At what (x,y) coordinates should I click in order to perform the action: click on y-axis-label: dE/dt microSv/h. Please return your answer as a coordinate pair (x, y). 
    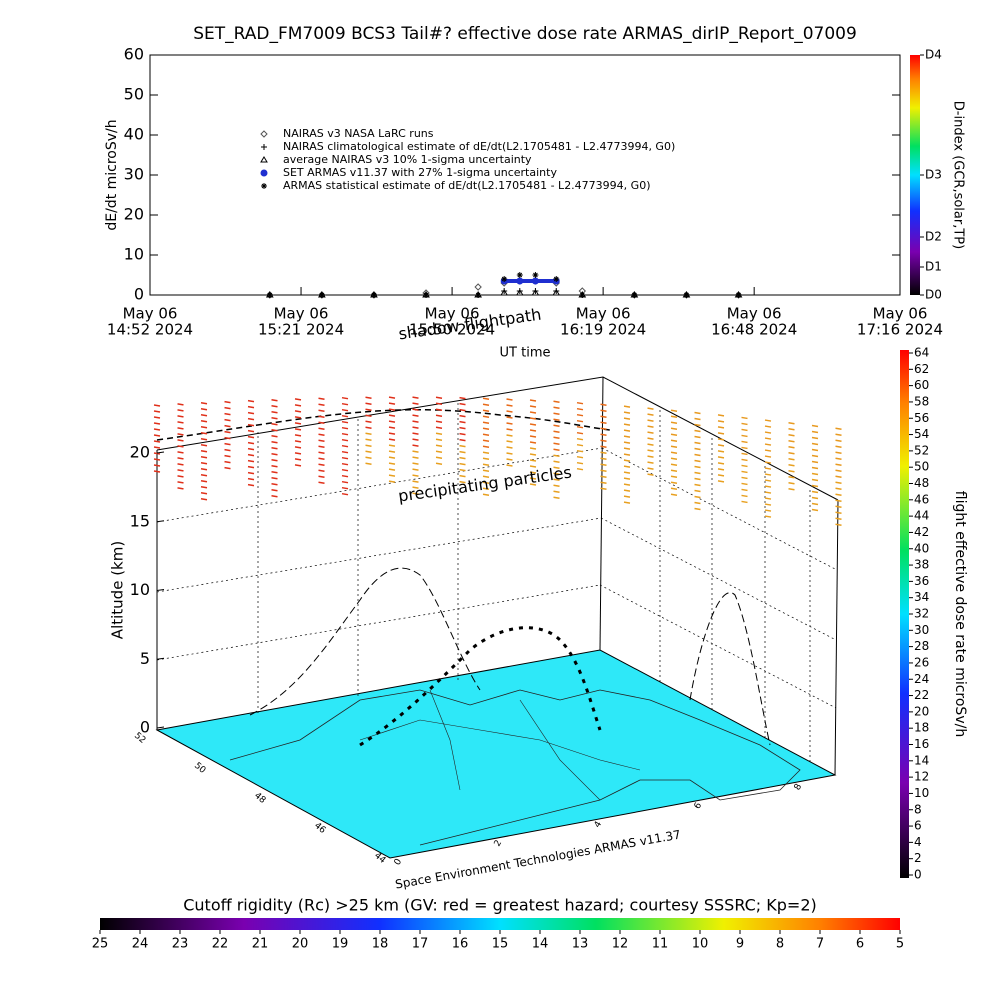
    Looking at the image, I should click on (112, 174).